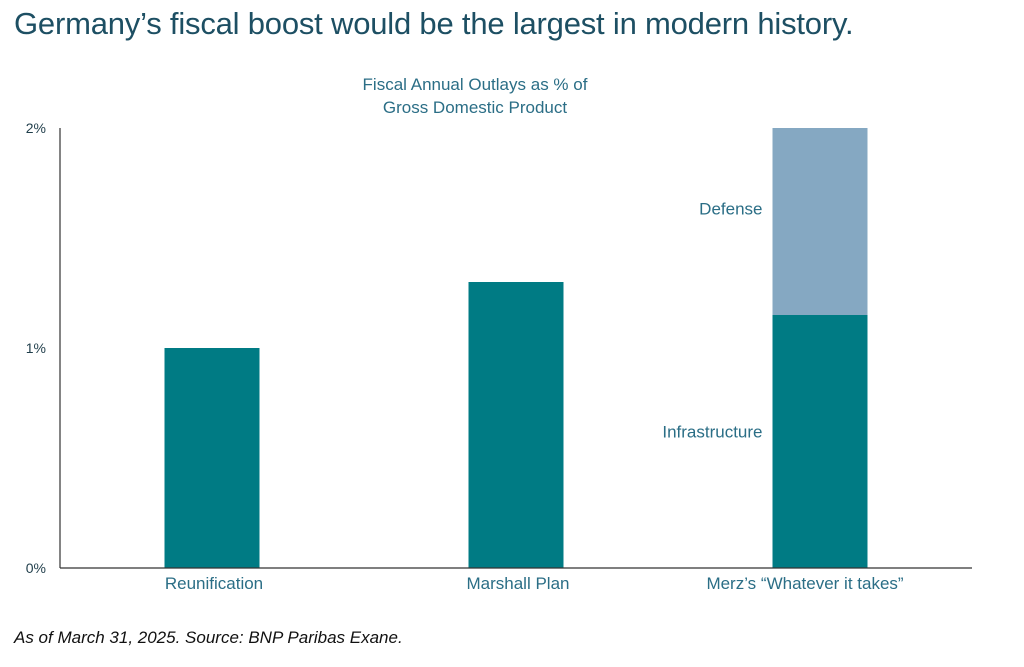 The image size is (1024, 667). What do you see at coordinates (712, 431) in the screenshot?
I see `segment-label-infrastructure: Infrastructure` at bounding box center [712, 431].